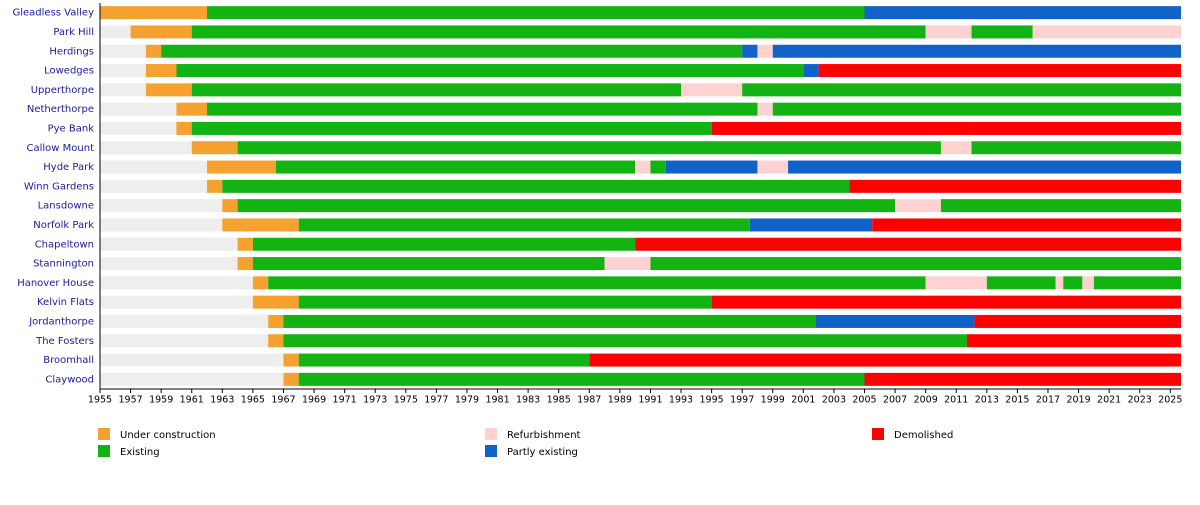 This screenshot has width=1200, height=505. Describe the element at coordinates (1170, 400) in the screenshot. I see `x-tick-label: 2025` at that location.